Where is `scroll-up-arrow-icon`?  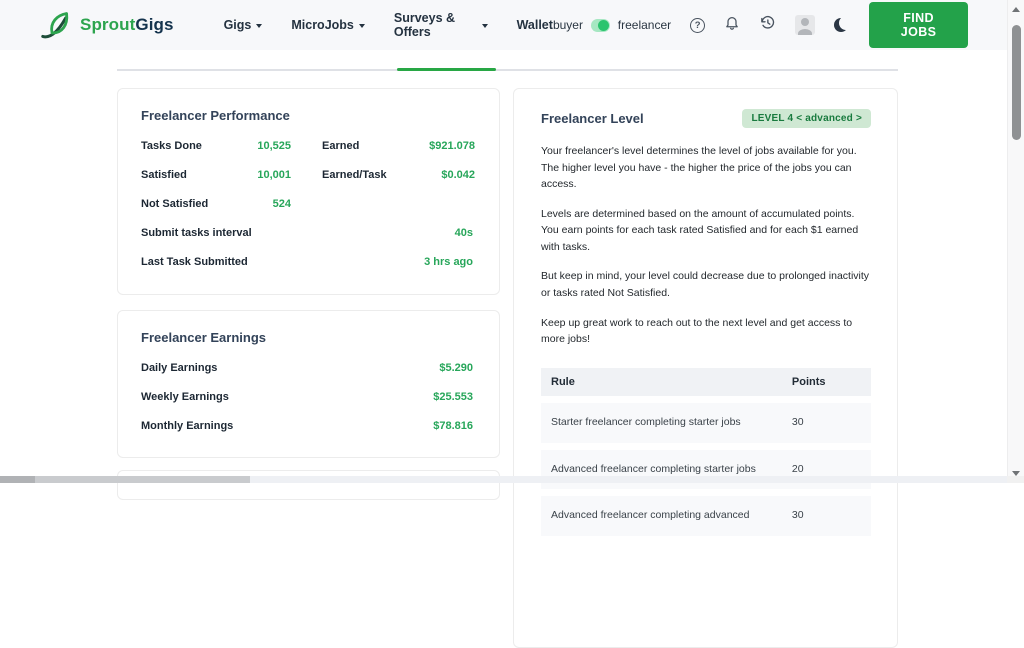 scroll-up-arrow-icon is located at coordinates (1016, 9).